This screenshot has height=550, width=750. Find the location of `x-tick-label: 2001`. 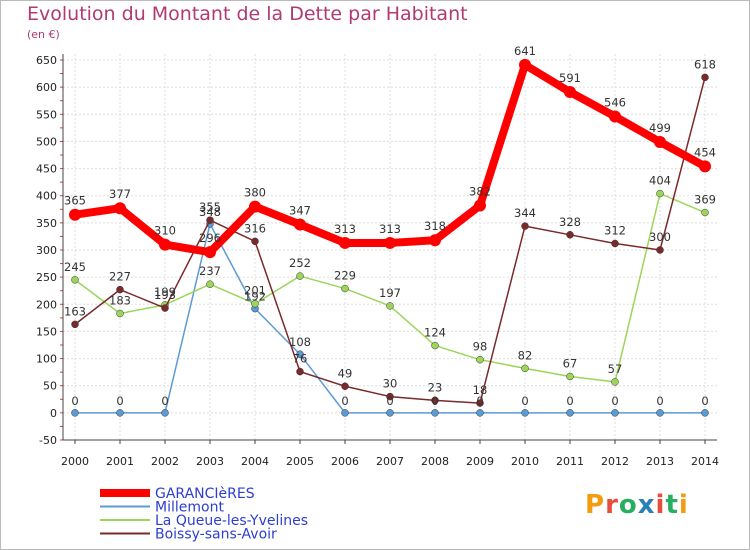

x-tick-label: 2001 is located at coordinates (120, 461).